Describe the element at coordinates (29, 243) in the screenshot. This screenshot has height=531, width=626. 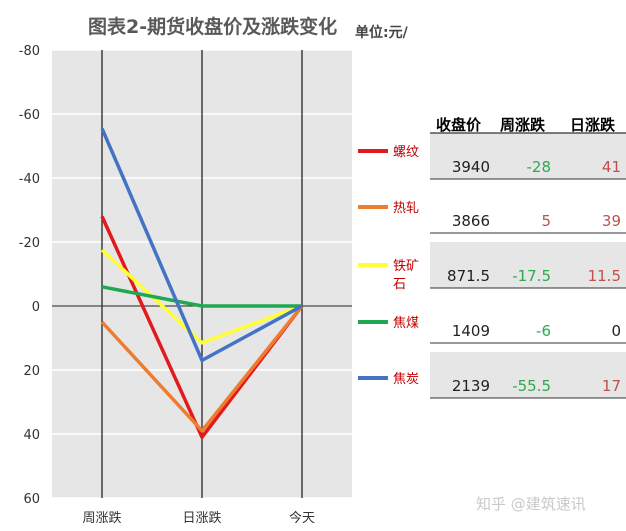
I see `y-tick-label: -20` at that location.